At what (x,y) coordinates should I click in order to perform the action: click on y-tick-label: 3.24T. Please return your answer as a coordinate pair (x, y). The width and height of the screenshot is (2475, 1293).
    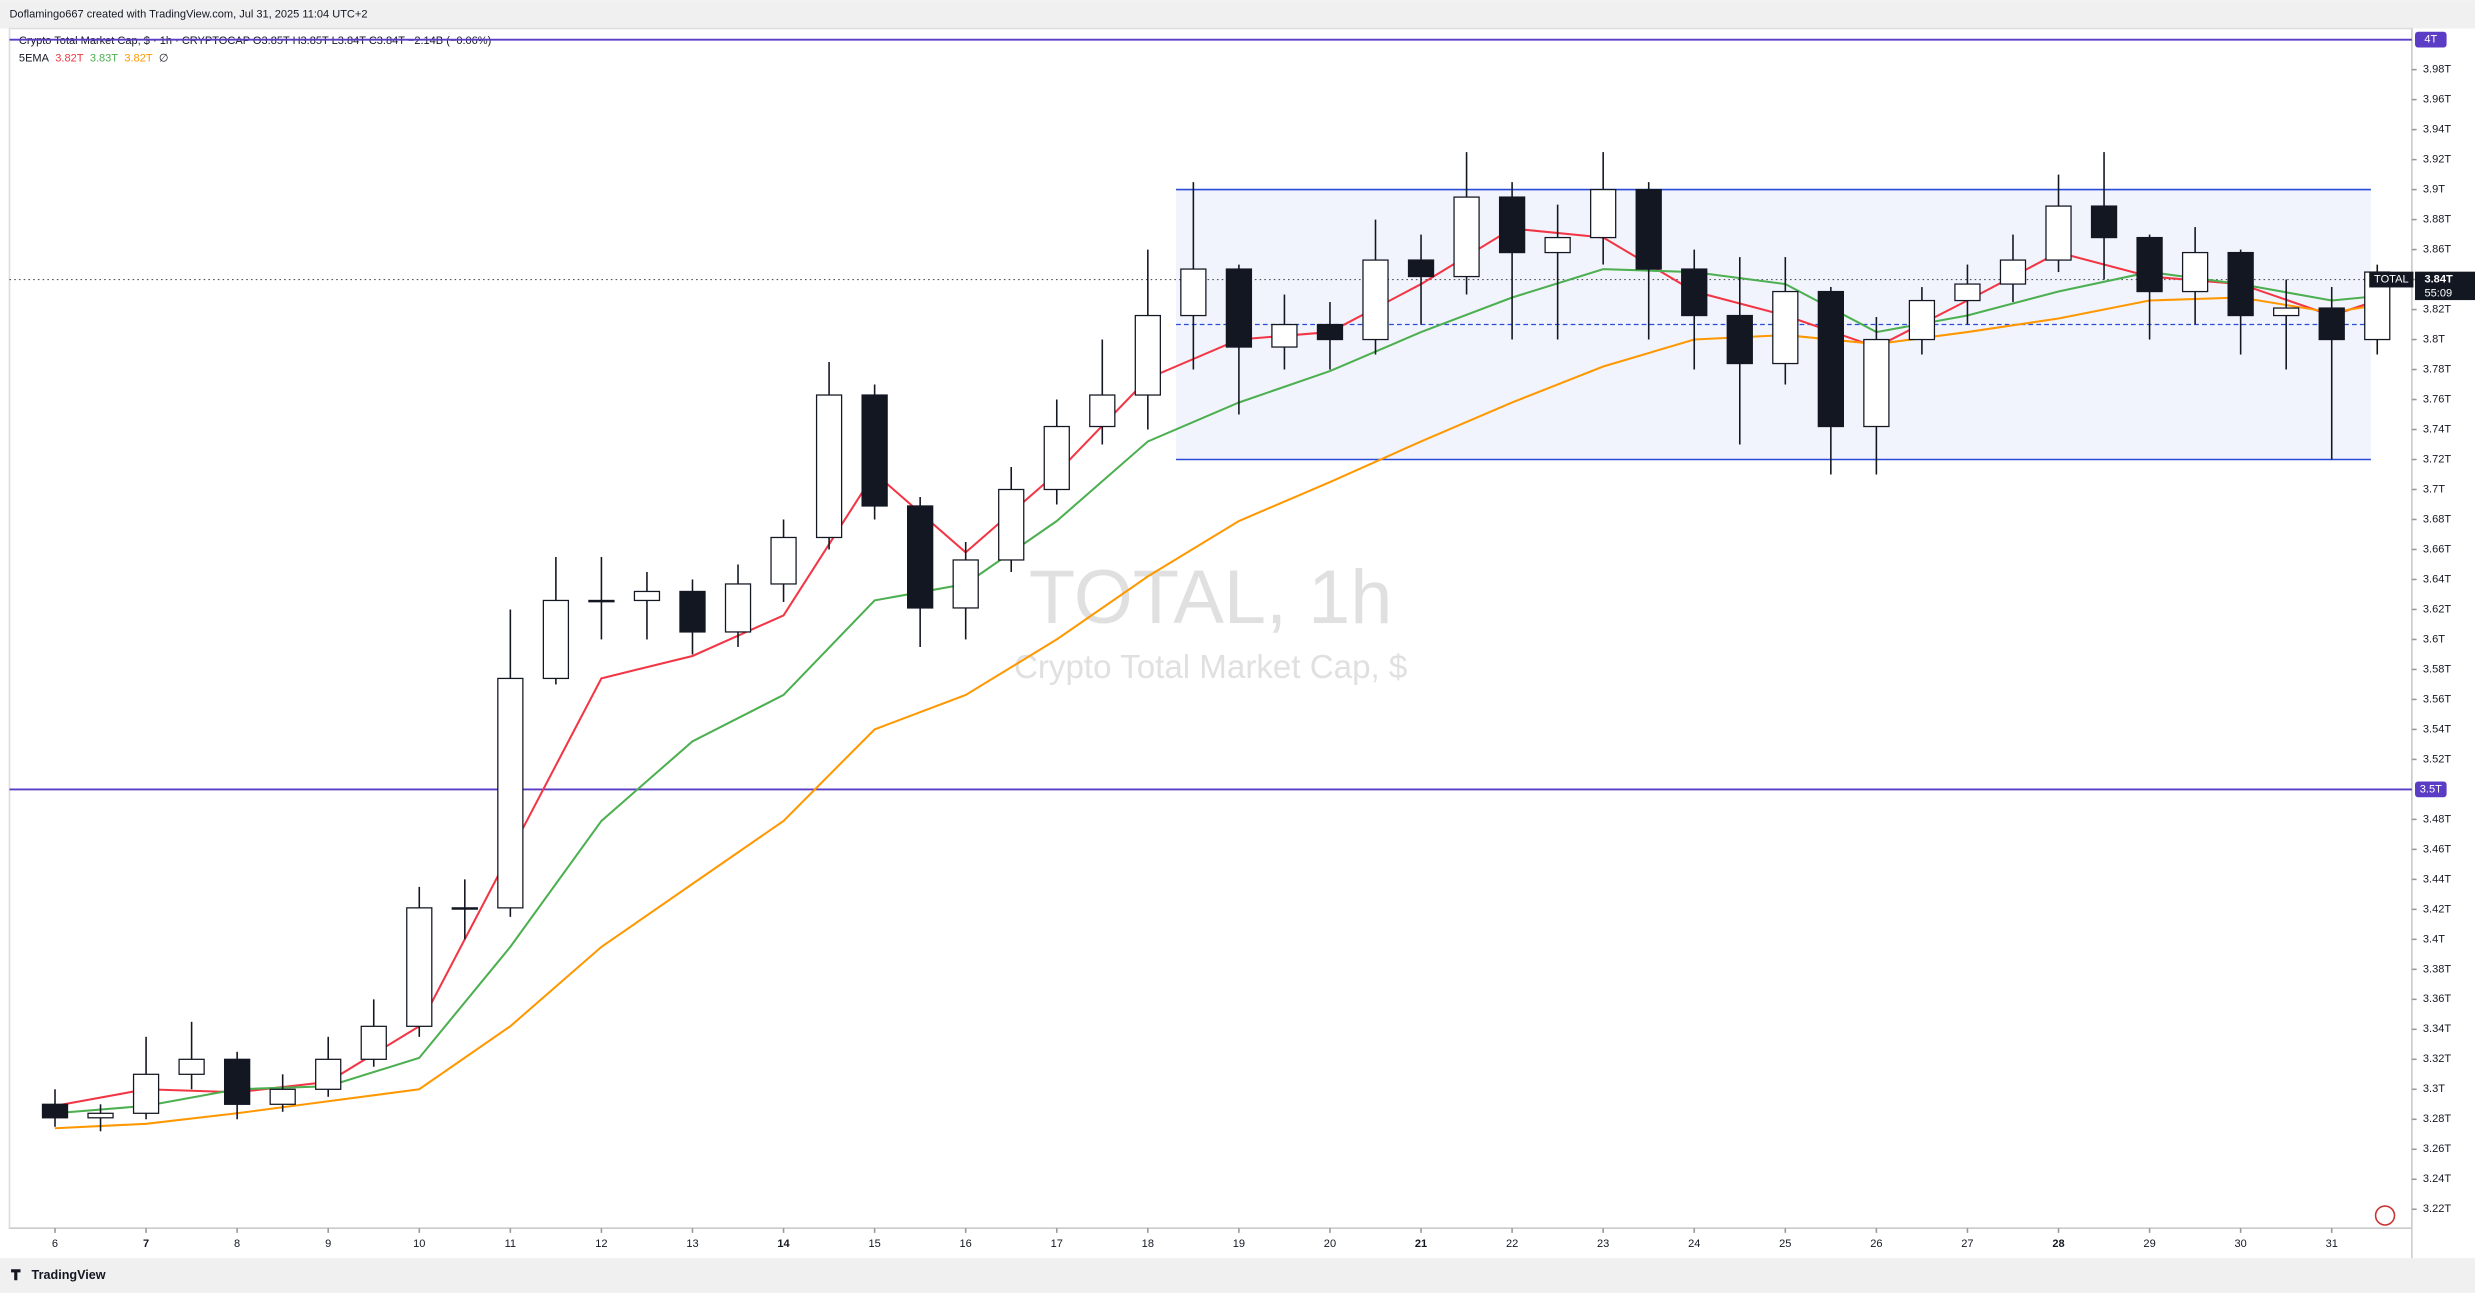
    Looking at the image, I should click on (2437, 1179).